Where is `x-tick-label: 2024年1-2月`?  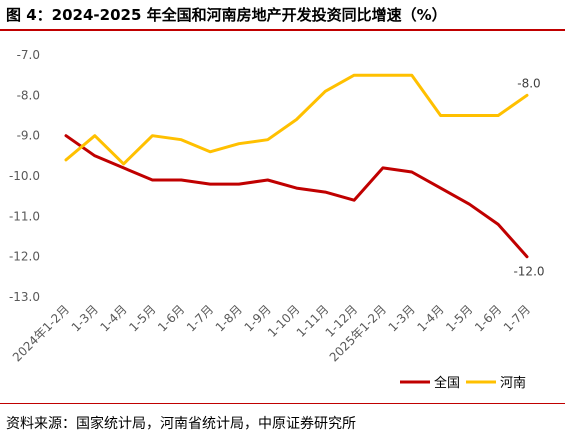 x-tick-label: 2024年1-2月 is located at coordinates (41, 333).